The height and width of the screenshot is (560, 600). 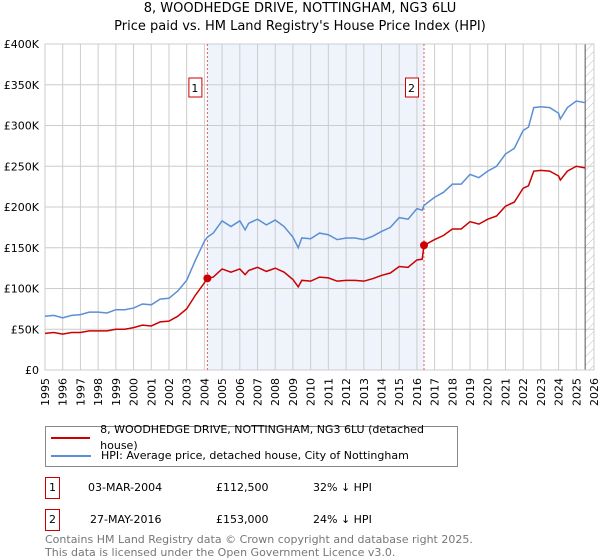 I want to click on sale-row-1: 1 03-MAR-2004 £112,500 32% ↓ HPI, so click(x=245, y=488).